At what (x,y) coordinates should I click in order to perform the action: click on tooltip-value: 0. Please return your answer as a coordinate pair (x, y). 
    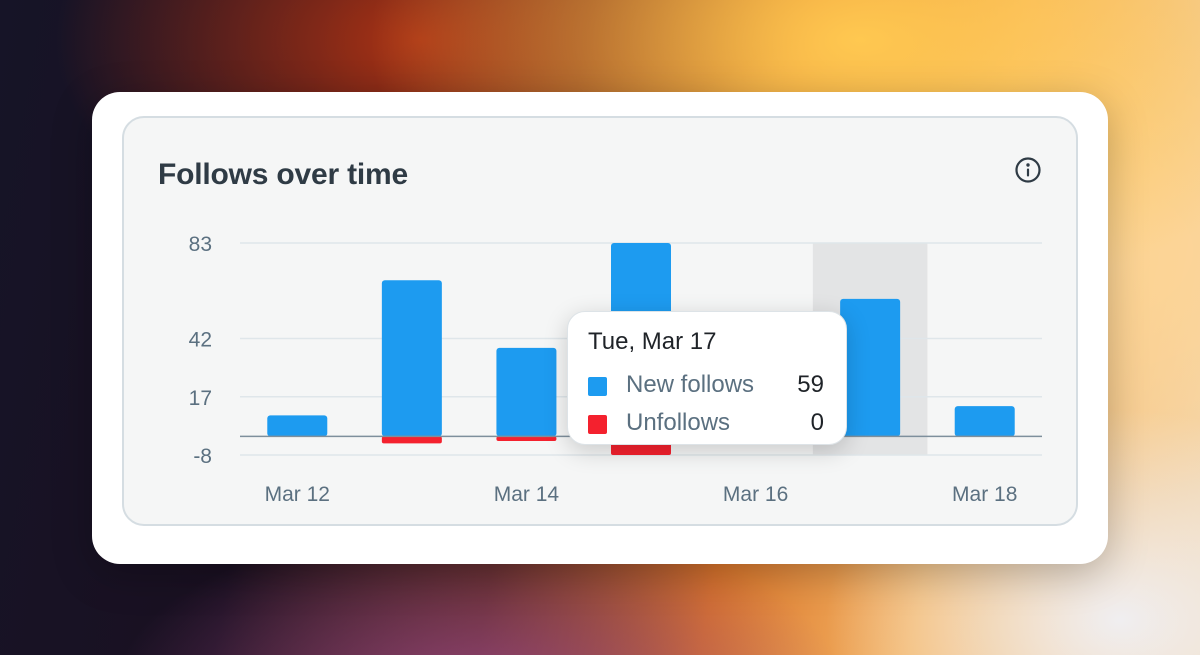
    Looking at the image, I should click on (817, 422).